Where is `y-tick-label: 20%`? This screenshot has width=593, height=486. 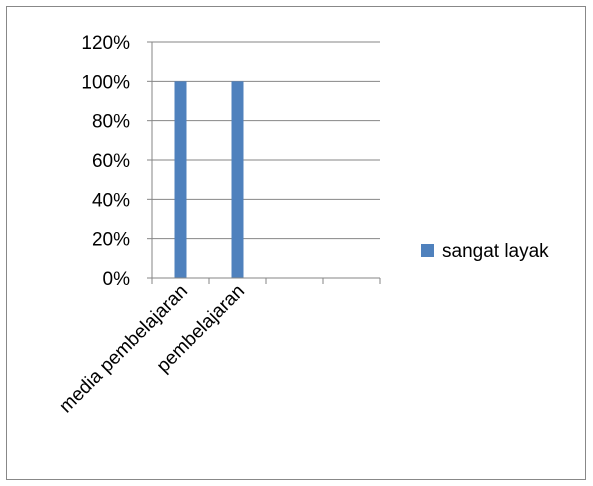 y-tick-label: 20% is located at coordinates (111, 240).